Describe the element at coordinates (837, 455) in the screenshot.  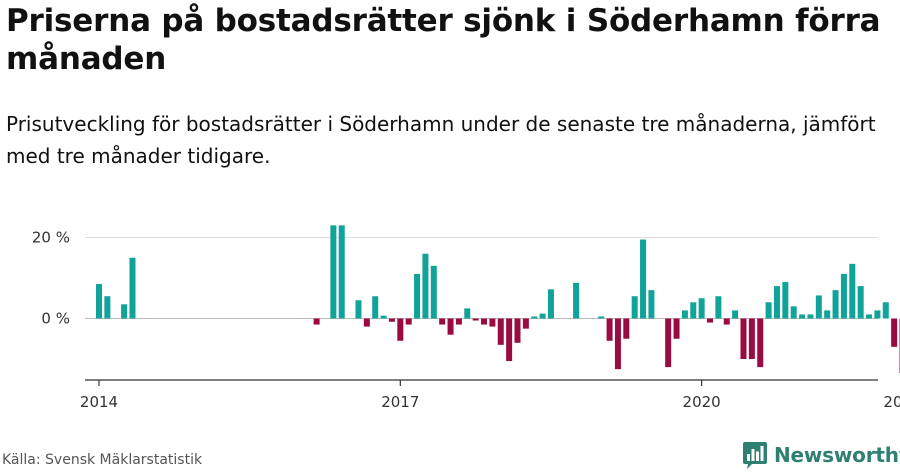
I see `brand-name: Newsworthy` at that location.